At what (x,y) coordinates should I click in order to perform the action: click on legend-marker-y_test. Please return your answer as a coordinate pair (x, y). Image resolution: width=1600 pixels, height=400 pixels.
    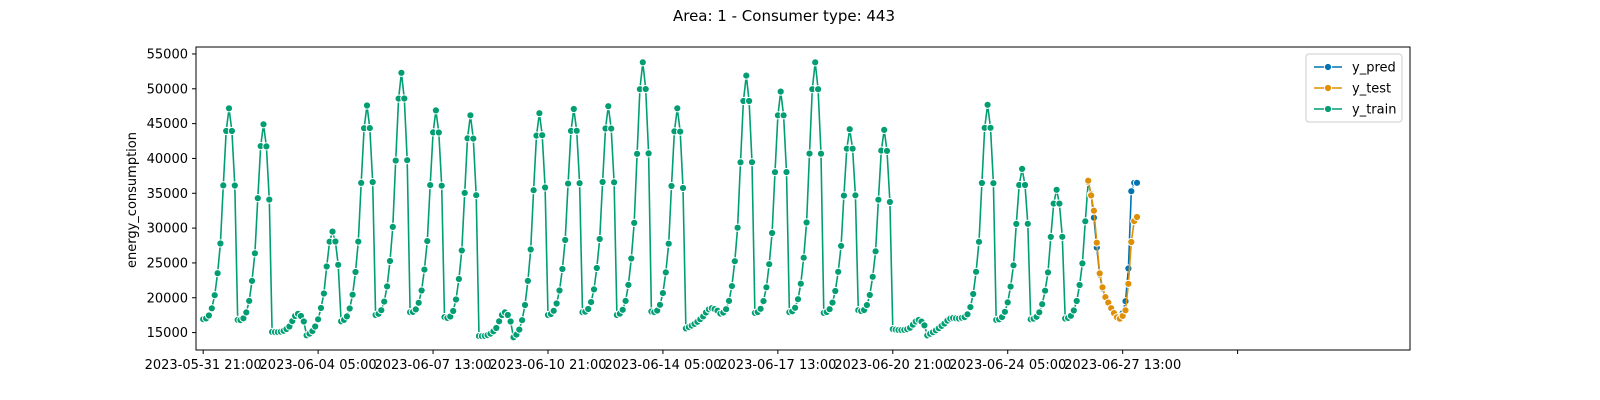
    Looking at the image, I should click on (1328, 88).